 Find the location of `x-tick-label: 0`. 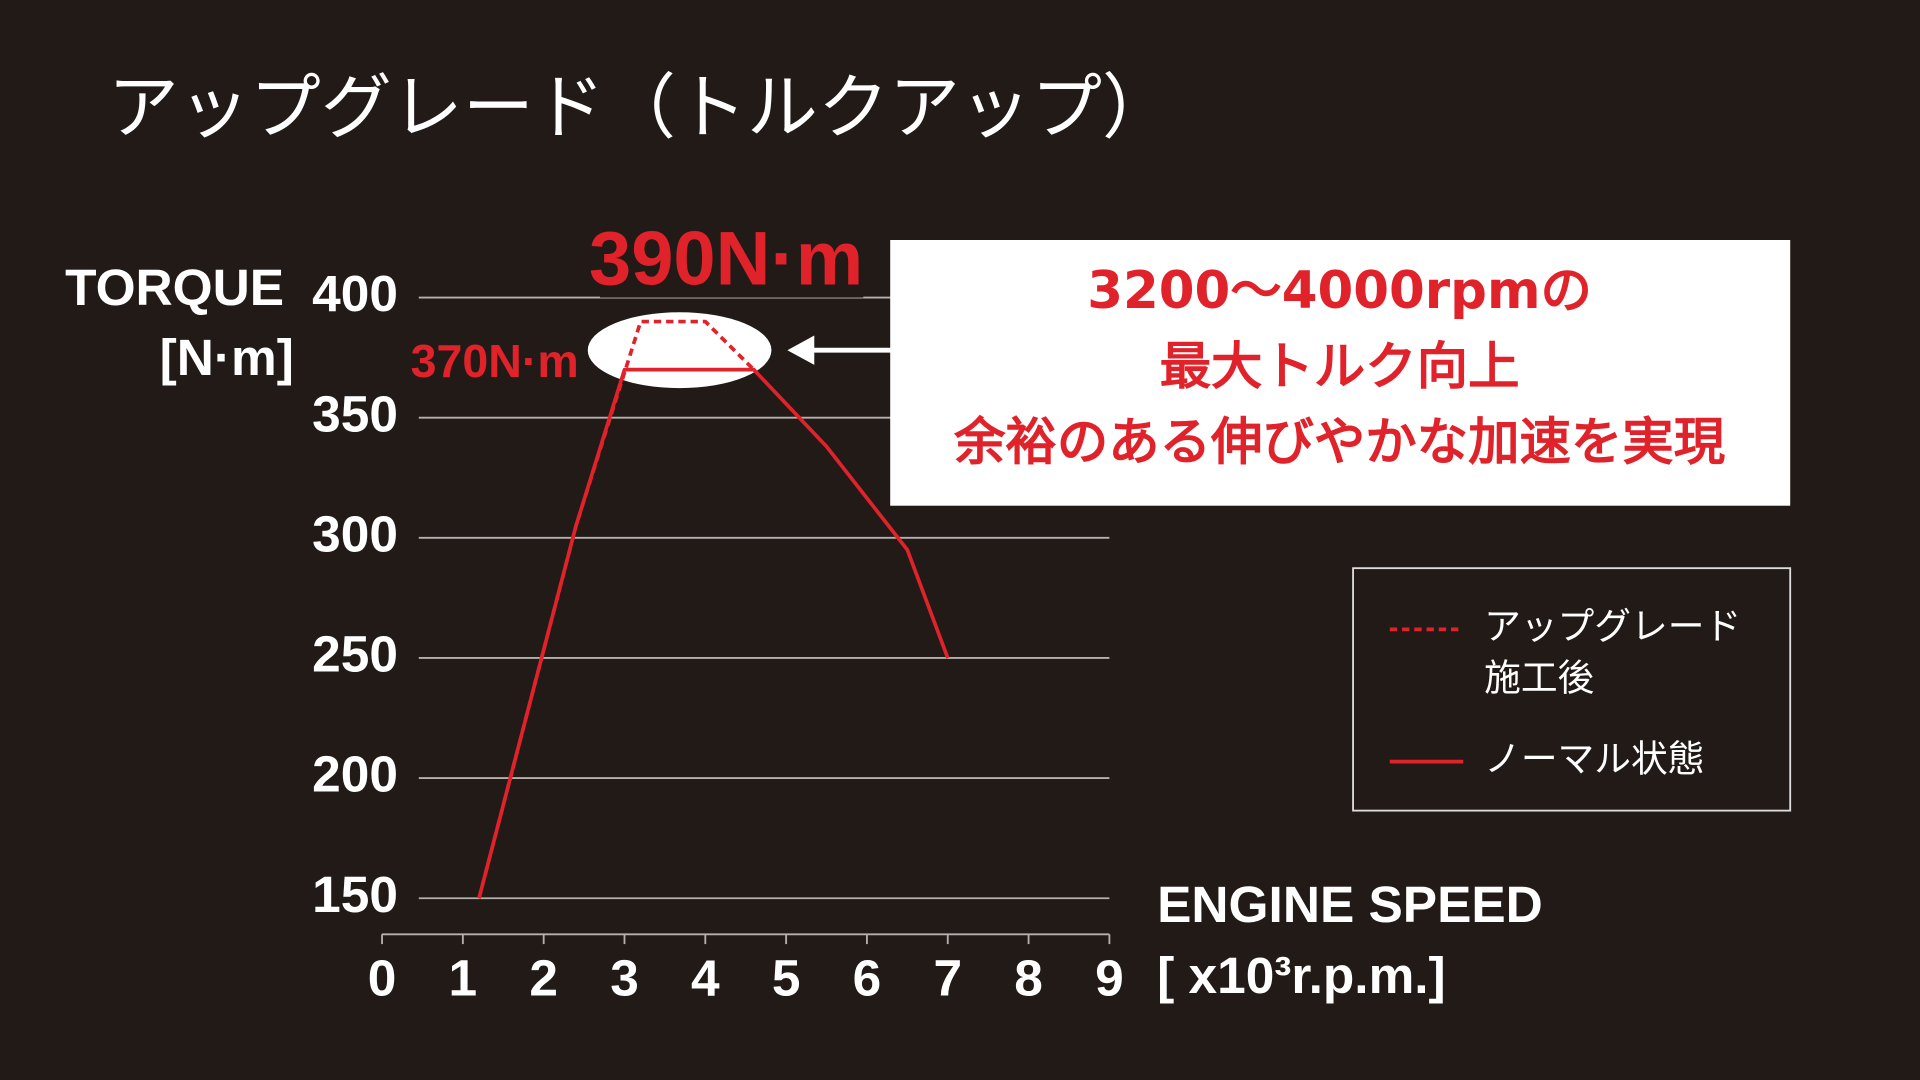

x-tick-label: 0 is located at coordinates (382, 978).